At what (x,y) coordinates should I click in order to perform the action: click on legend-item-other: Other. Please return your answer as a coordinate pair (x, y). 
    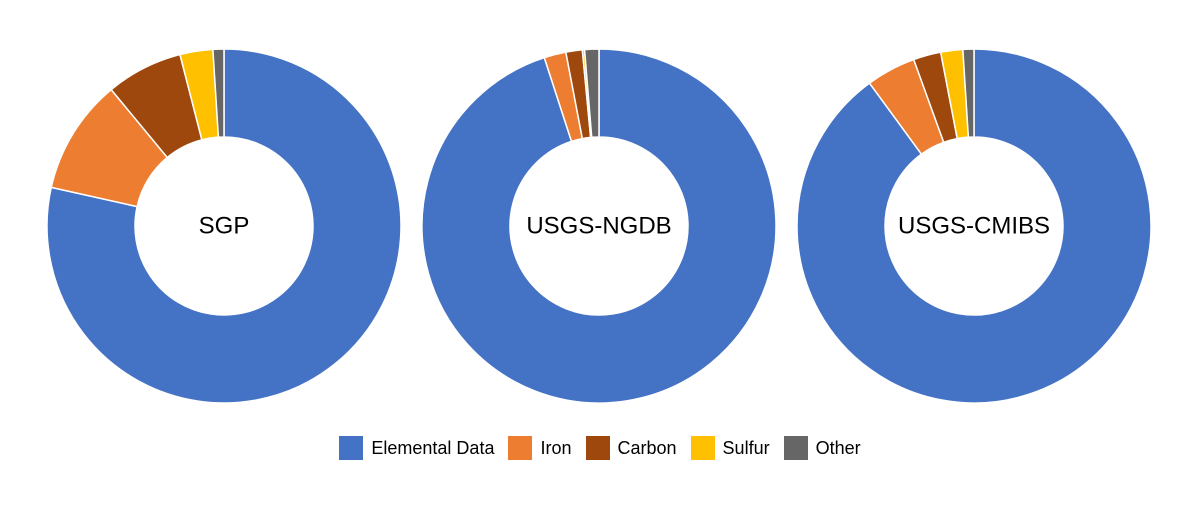
    Looking at the image, I should click on (822, 448).